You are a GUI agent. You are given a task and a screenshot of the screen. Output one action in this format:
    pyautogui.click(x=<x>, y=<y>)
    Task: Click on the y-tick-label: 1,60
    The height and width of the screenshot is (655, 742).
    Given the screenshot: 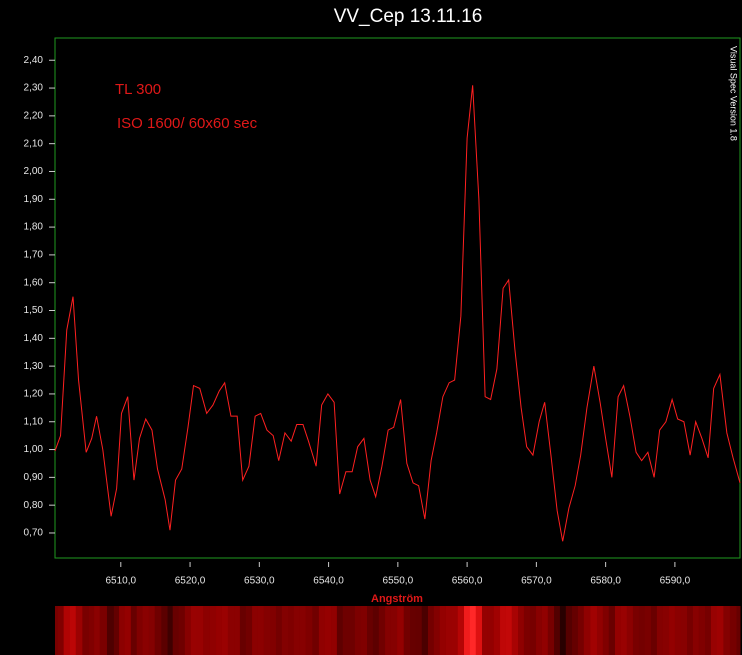 What is the action you would take?
    pyautogui.click(x=34, y=282)
    